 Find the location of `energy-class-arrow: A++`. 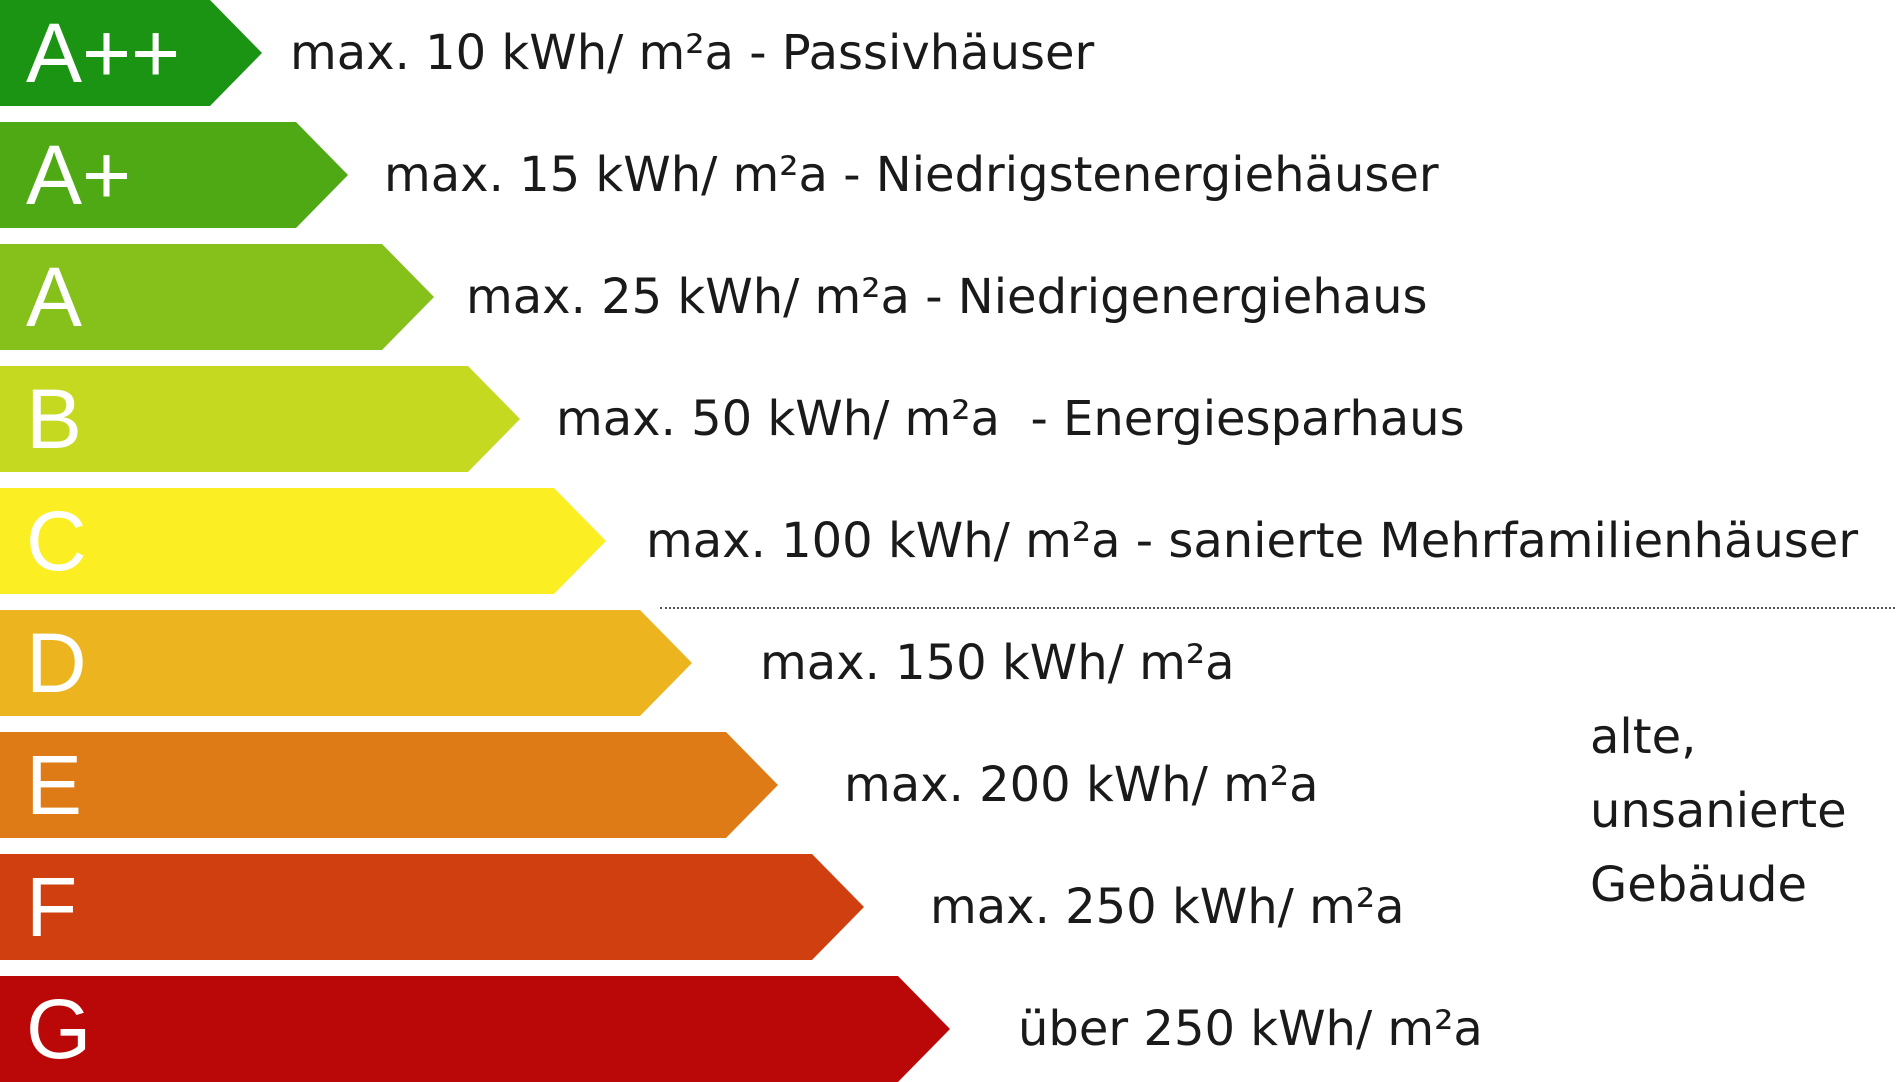

energy-class-arrow: A++ is located at coordinates (131, 53).